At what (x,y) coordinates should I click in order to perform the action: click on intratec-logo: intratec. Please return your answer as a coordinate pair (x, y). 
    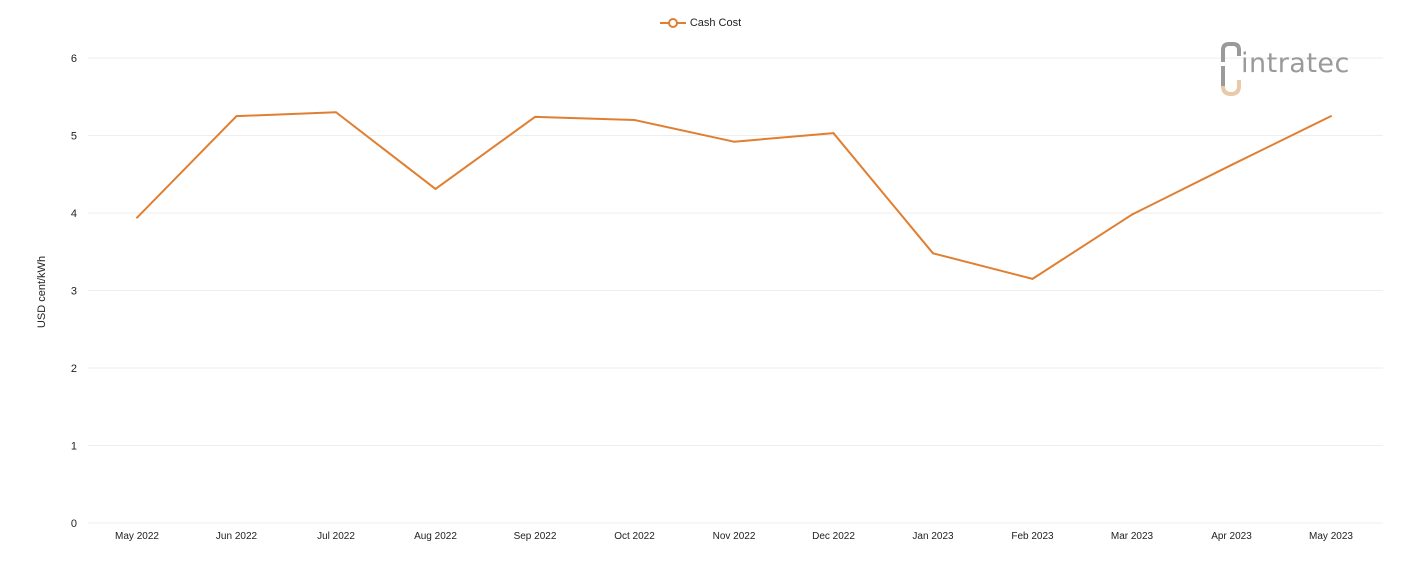
    Looking at the image, I should click on (1293, 69).